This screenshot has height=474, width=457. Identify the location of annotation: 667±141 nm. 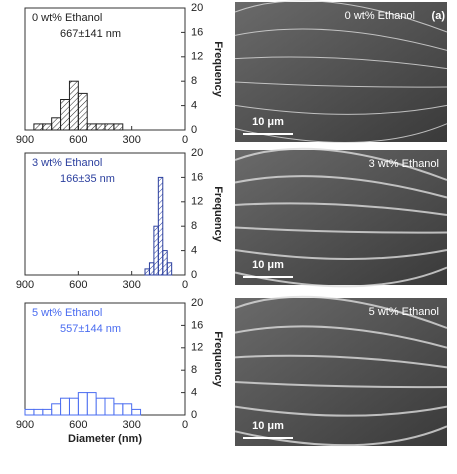
(90, 34).